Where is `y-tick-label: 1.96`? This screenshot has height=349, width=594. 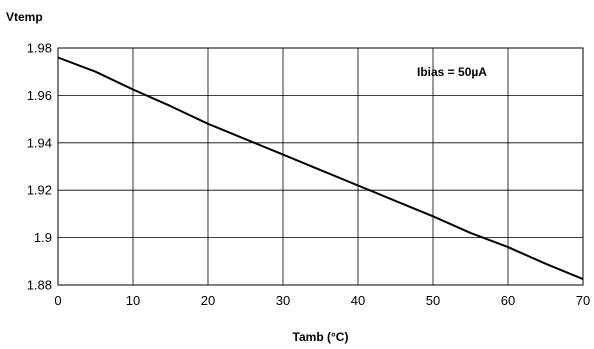 y-tick-label: 1.96 is located at coordinates (39, 95).